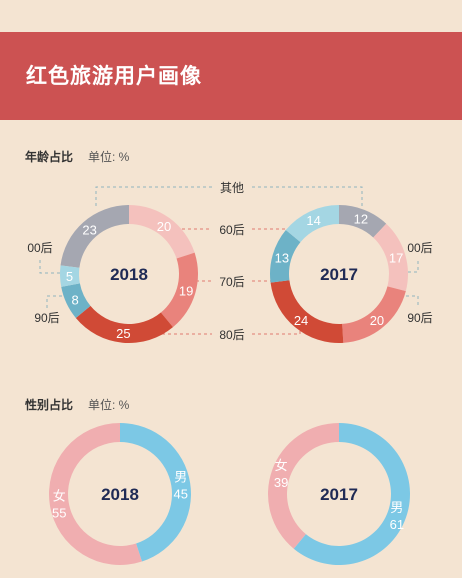 The height and width of the screenshot is (578, 462). I want to click on gender-2018-year-label: 2018, so click(120, 494).